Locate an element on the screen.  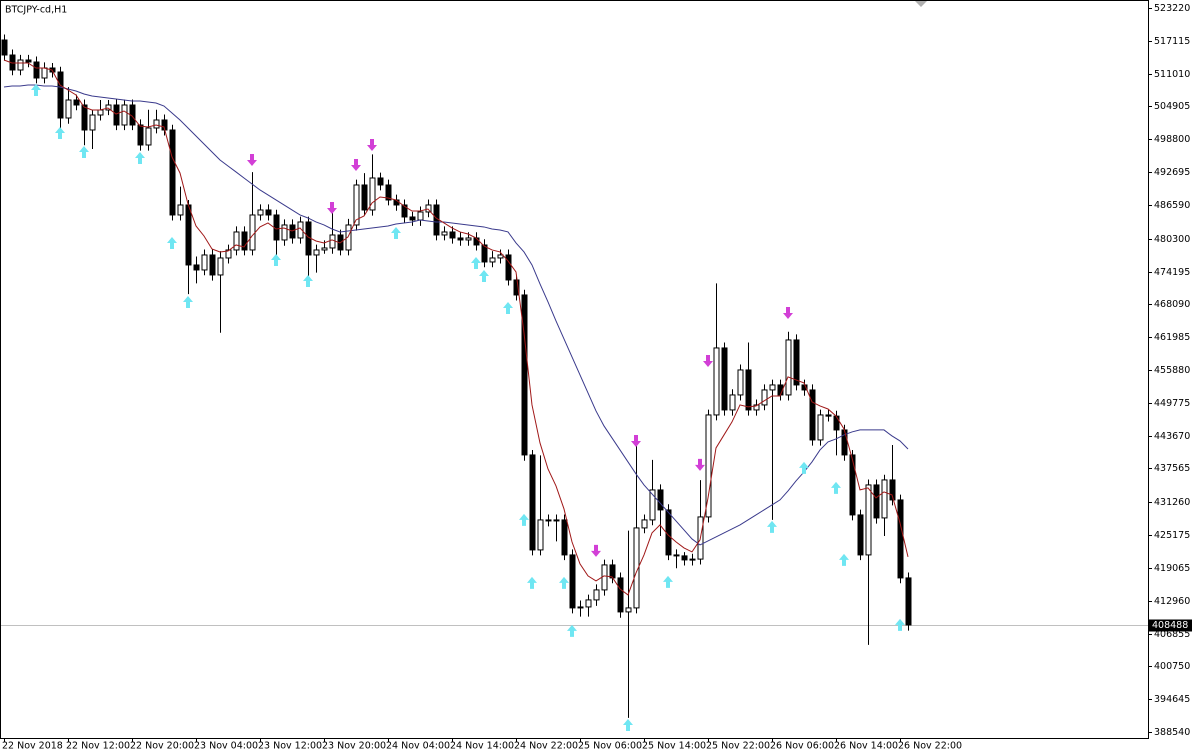
y-tick-label: 437565 is located at coordinates (1172, 468).